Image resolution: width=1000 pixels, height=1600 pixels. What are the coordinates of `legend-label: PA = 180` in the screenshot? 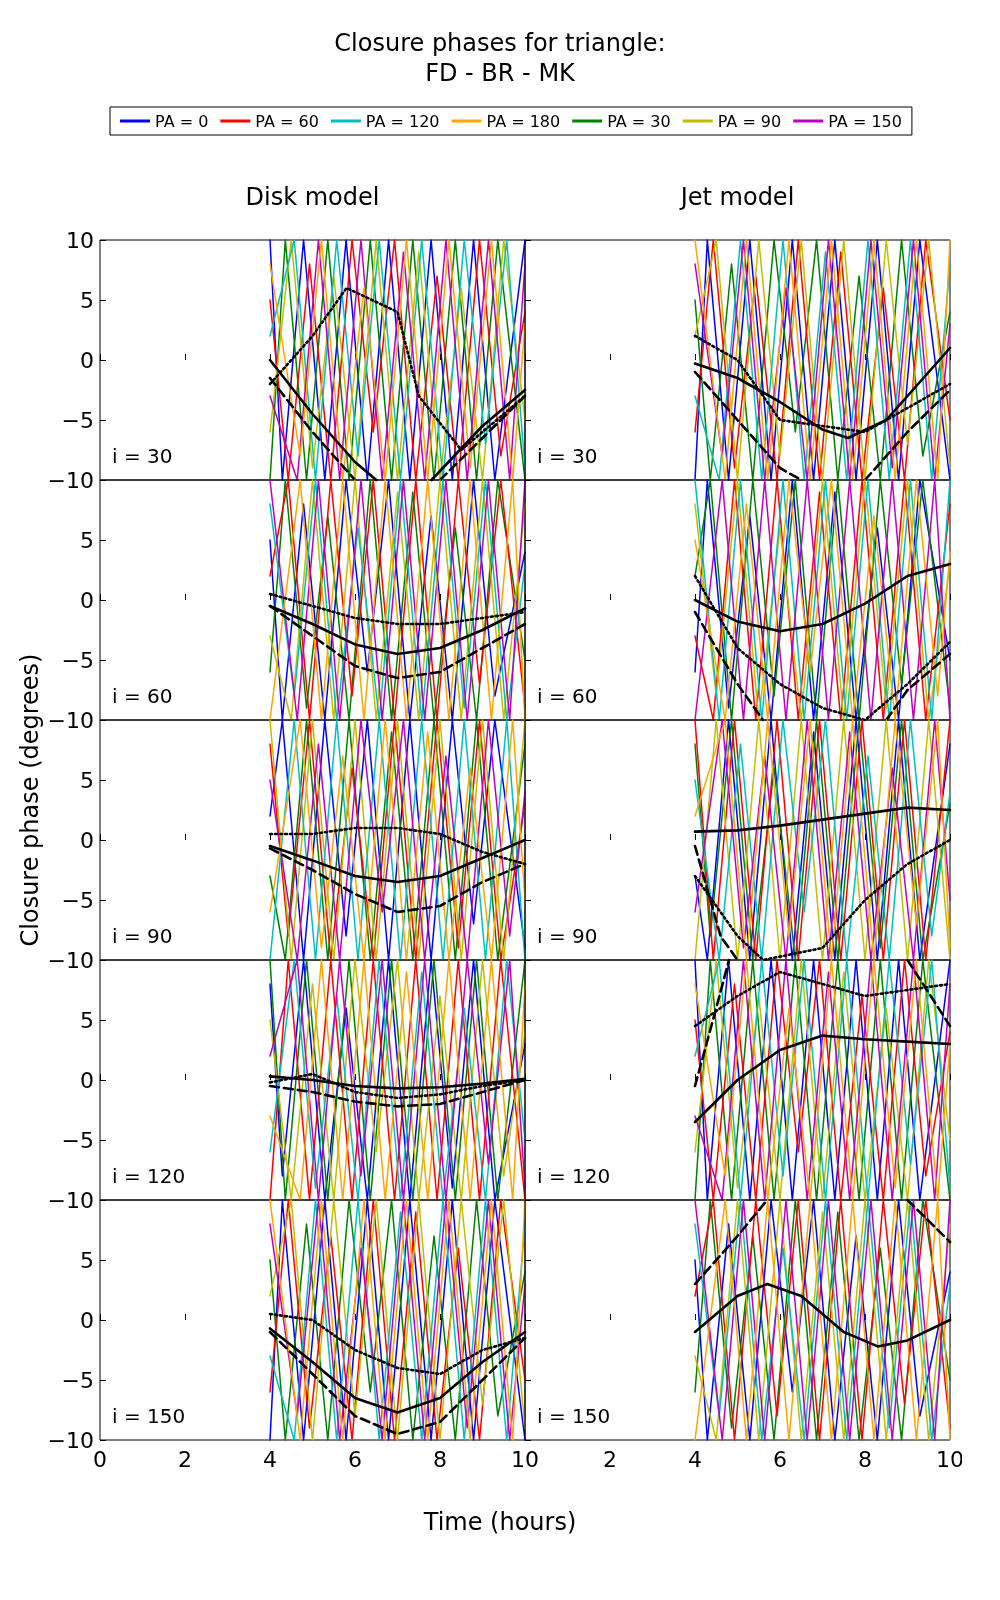 It's located at (523, 121).